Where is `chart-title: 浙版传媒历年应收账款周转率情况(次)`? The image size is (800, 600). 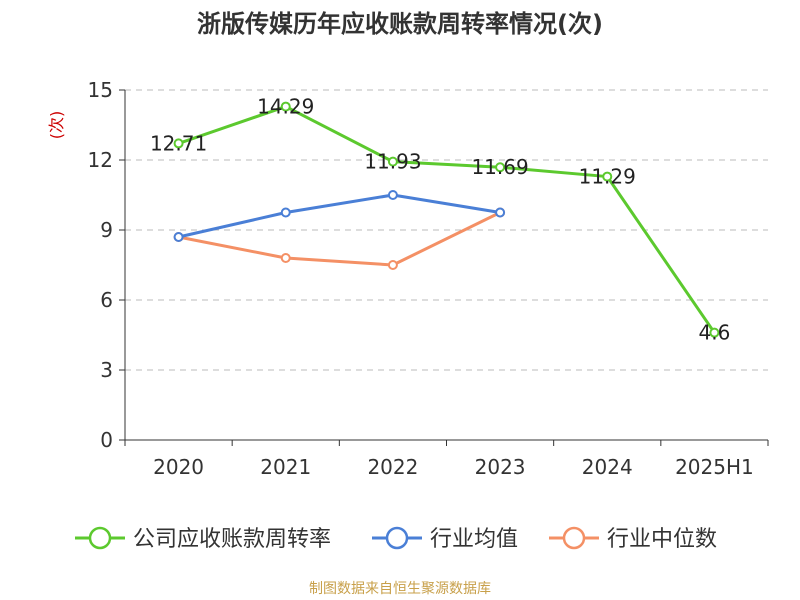
chart-title: 浙版传媒历年应收账款周转率情况(次) is located at coordinates (400, 24).